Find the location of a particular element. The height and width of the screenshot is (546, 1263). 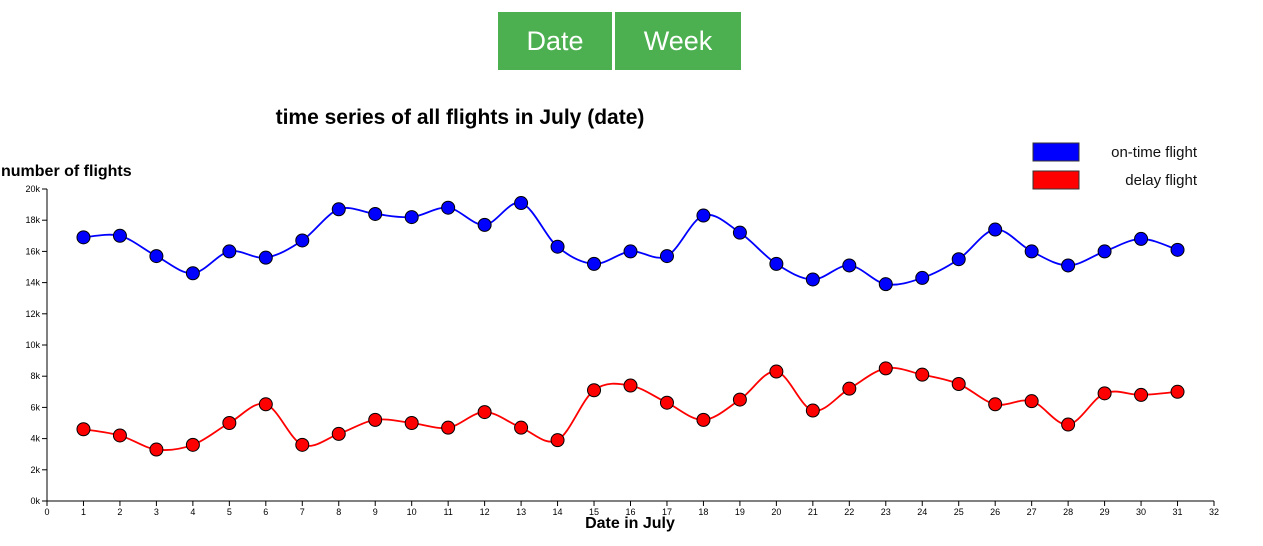

y-tick-label: 14k is located at coordinates (32, 283).